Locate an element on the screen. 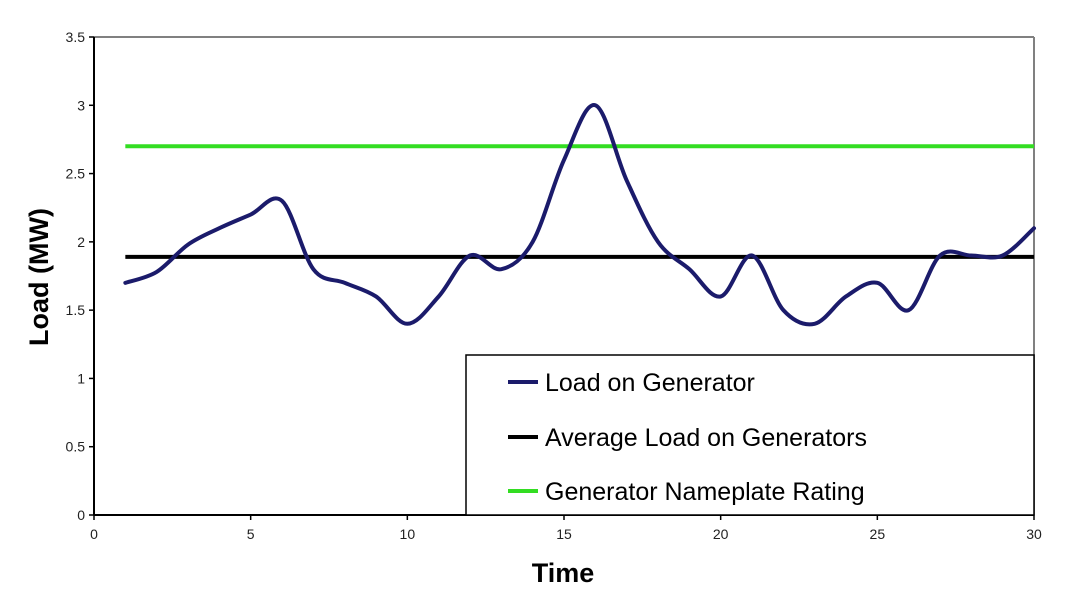 The height and width of the screenshot is (616, 1072). y-tick-label: 0 is located at coordinates (81, 515).